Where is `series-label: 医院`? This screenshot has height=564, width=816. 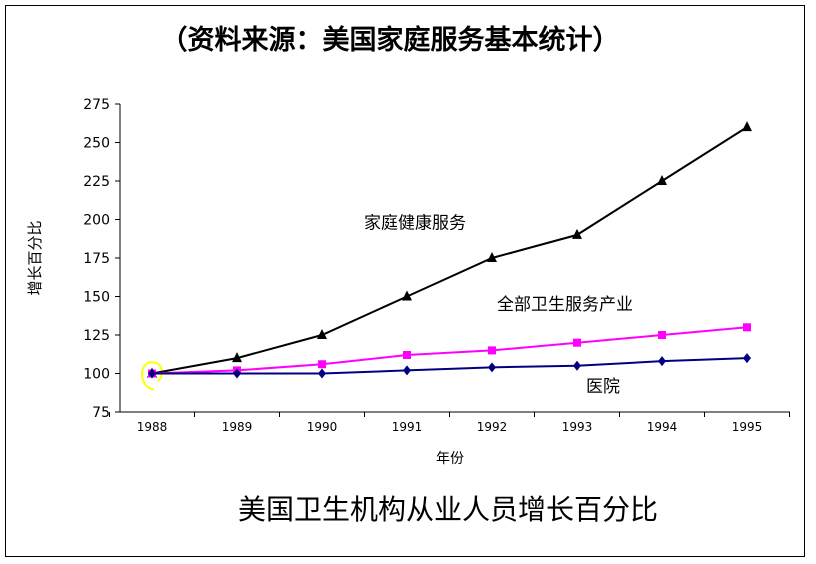
series-label: 医院 is located at coordinates (603, 387).